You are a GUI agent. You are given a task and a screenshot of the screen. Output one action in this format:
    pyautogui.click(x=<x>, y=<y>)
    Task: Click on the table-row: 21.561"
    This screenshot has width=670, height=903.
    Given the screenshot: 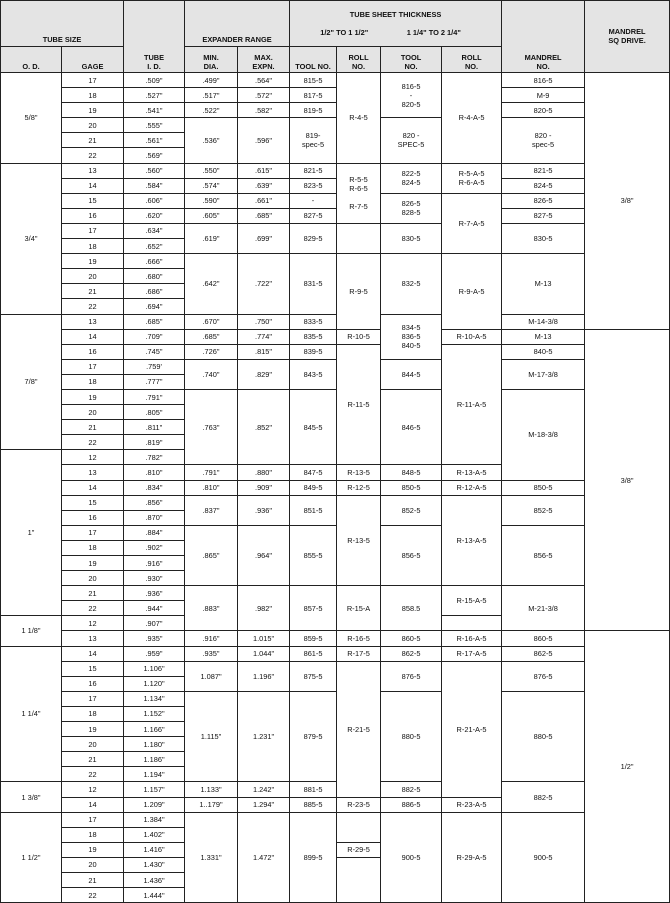 What is the action you would take?
    pyautogui.click(x=335, y=140)
    